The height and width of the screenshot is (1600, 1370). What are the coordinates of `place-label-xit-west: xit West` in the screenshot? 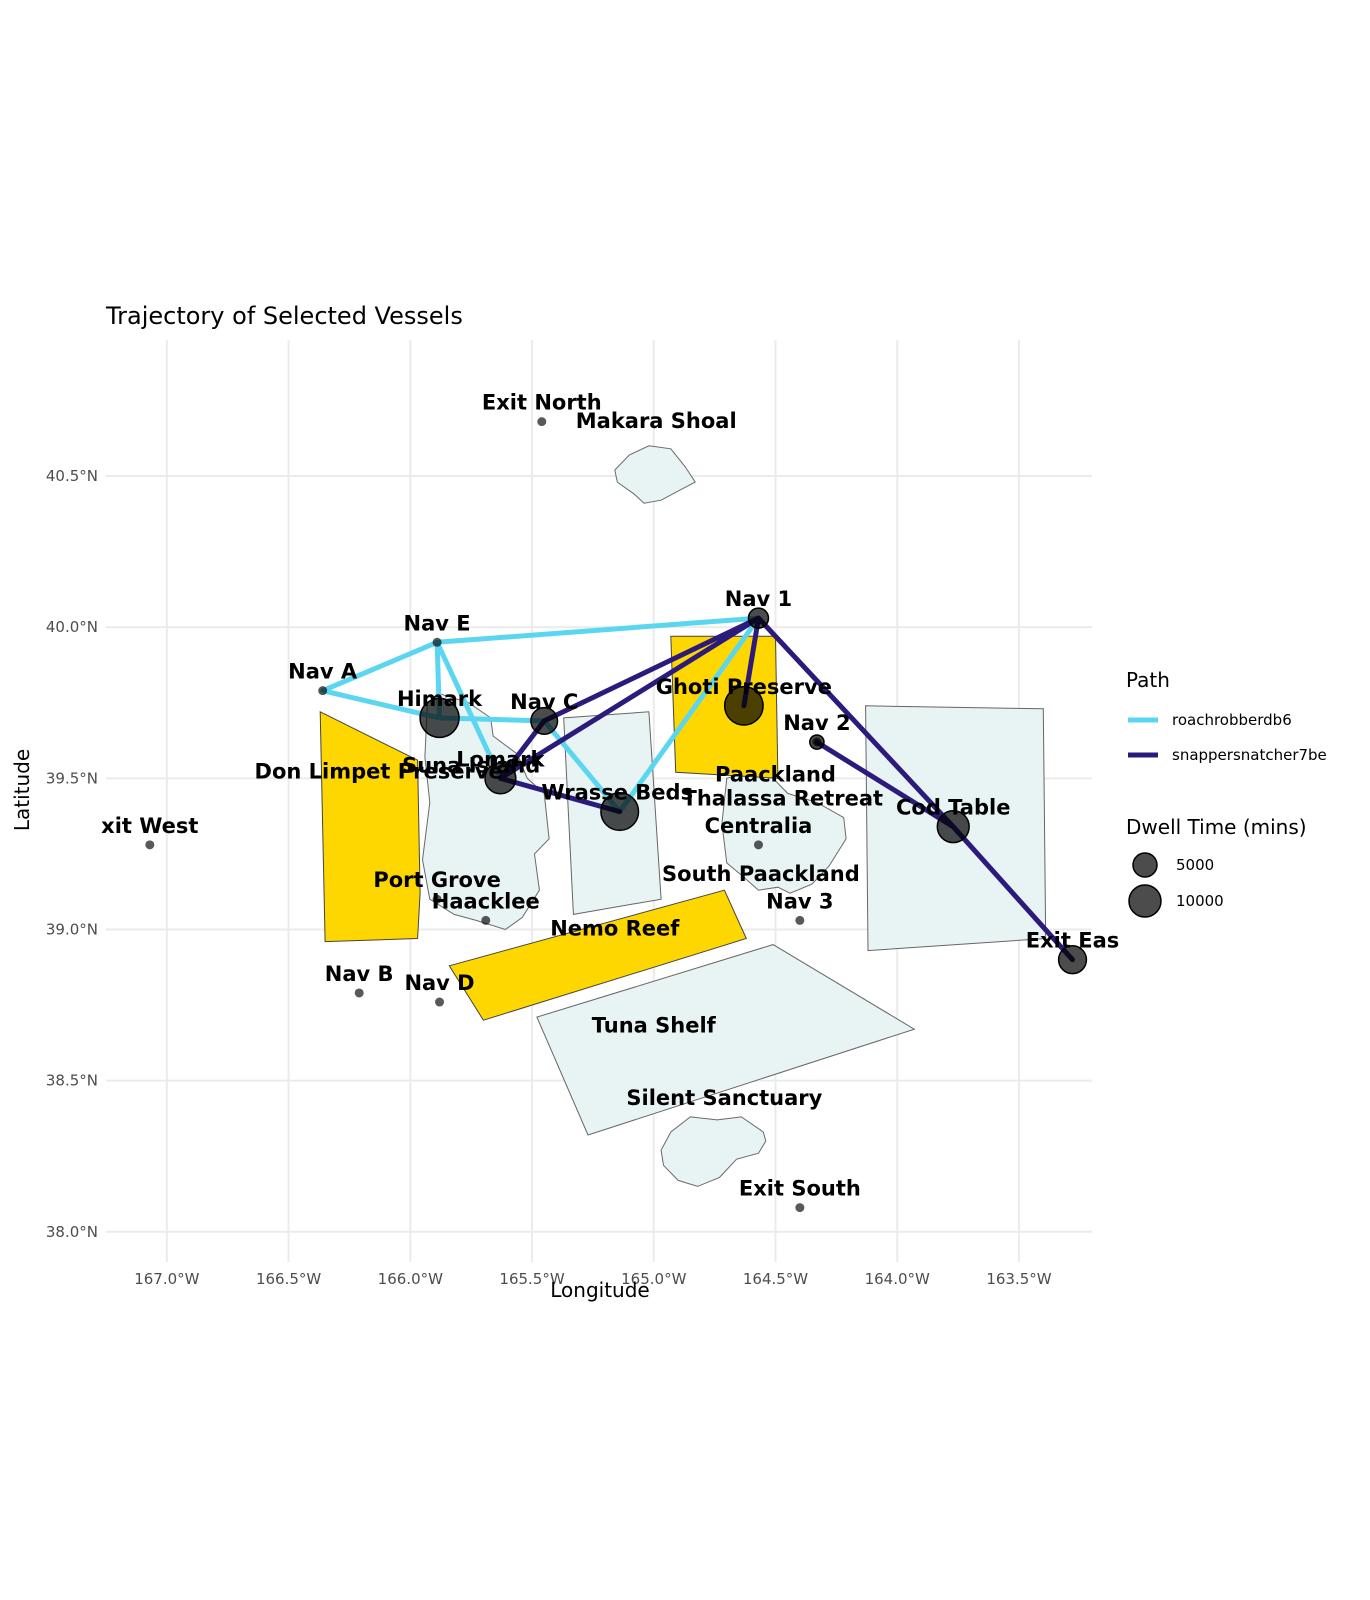 It's located at (149, 826).